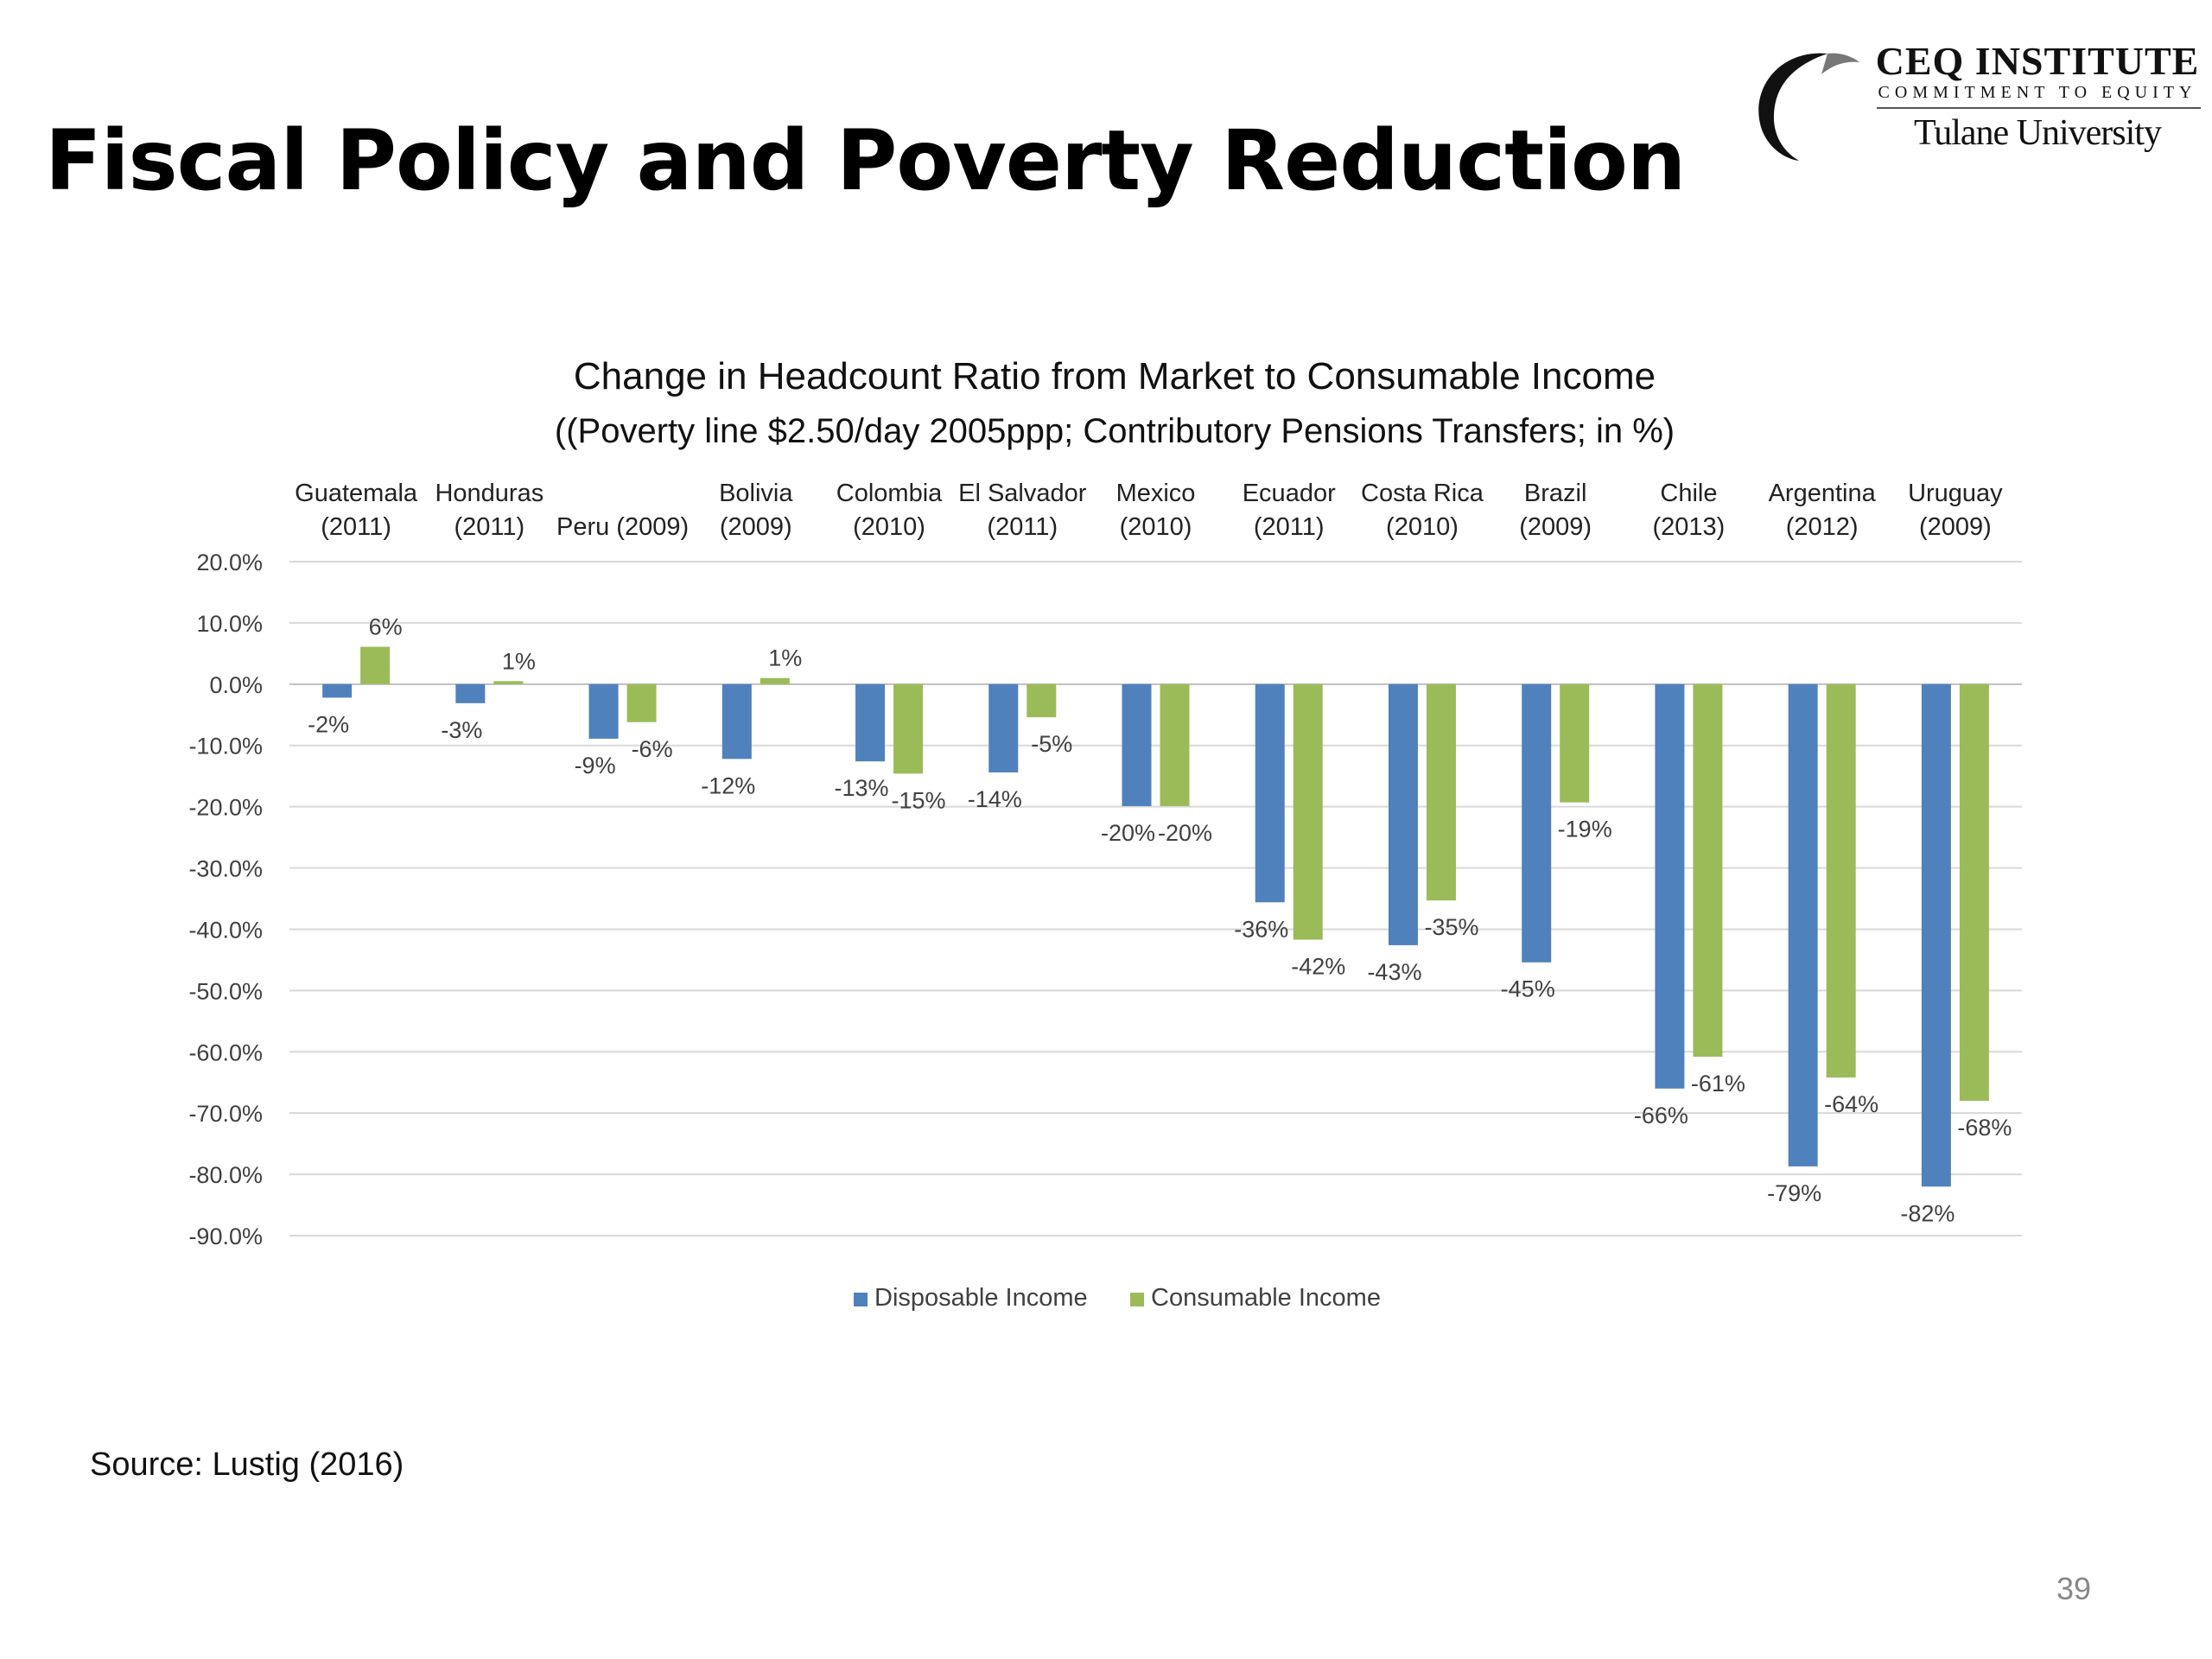 This screenshot has height=1659, width=2212. I want to click on data-label-consumable: 1%, so click(785, 658).